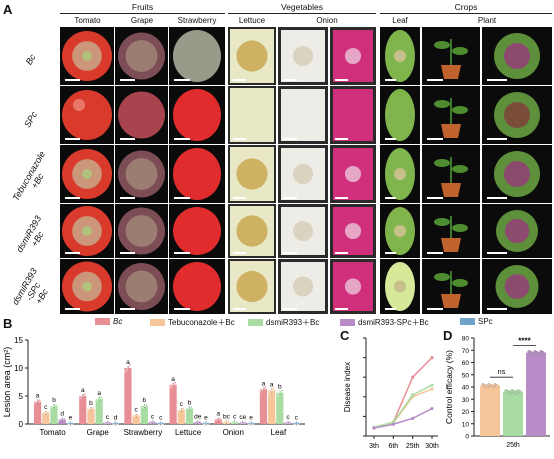 Image resolution: width=554 pixels, height=459 pixels. Describe the element at coordinates (466, 363) in the screenshot. I see `y-tick-label: 60` at that location.